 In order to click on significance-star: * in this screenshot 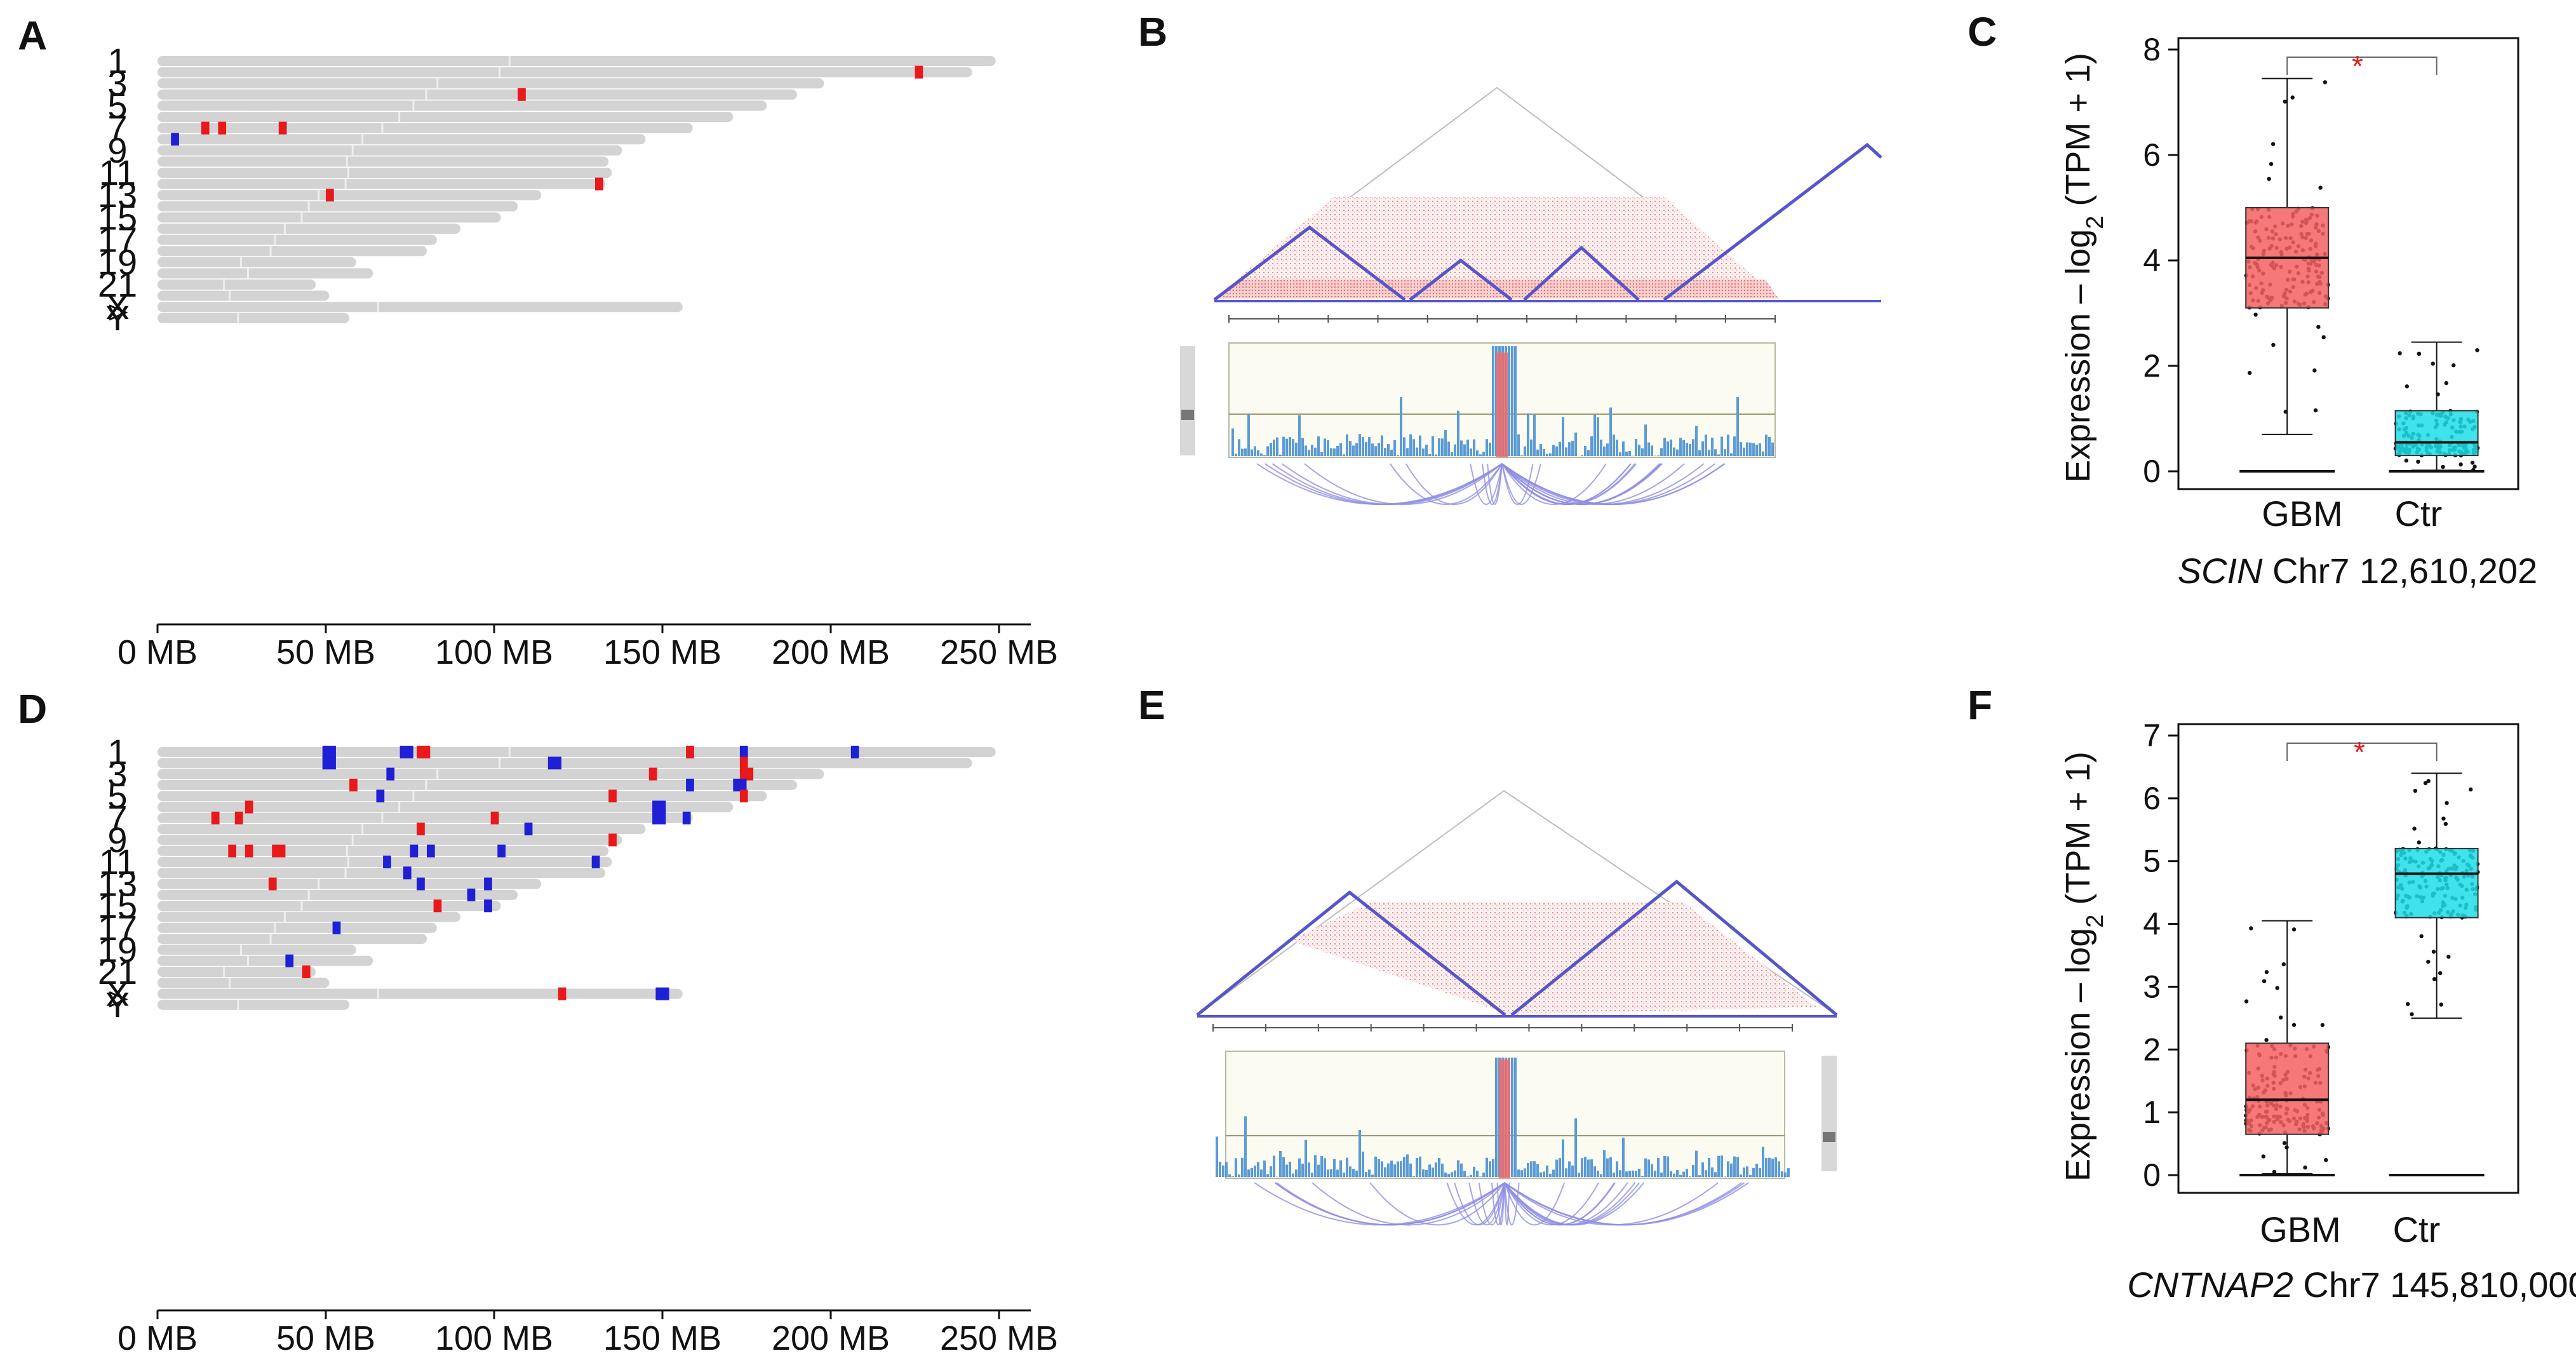, I will do `click(2359, 752)`.